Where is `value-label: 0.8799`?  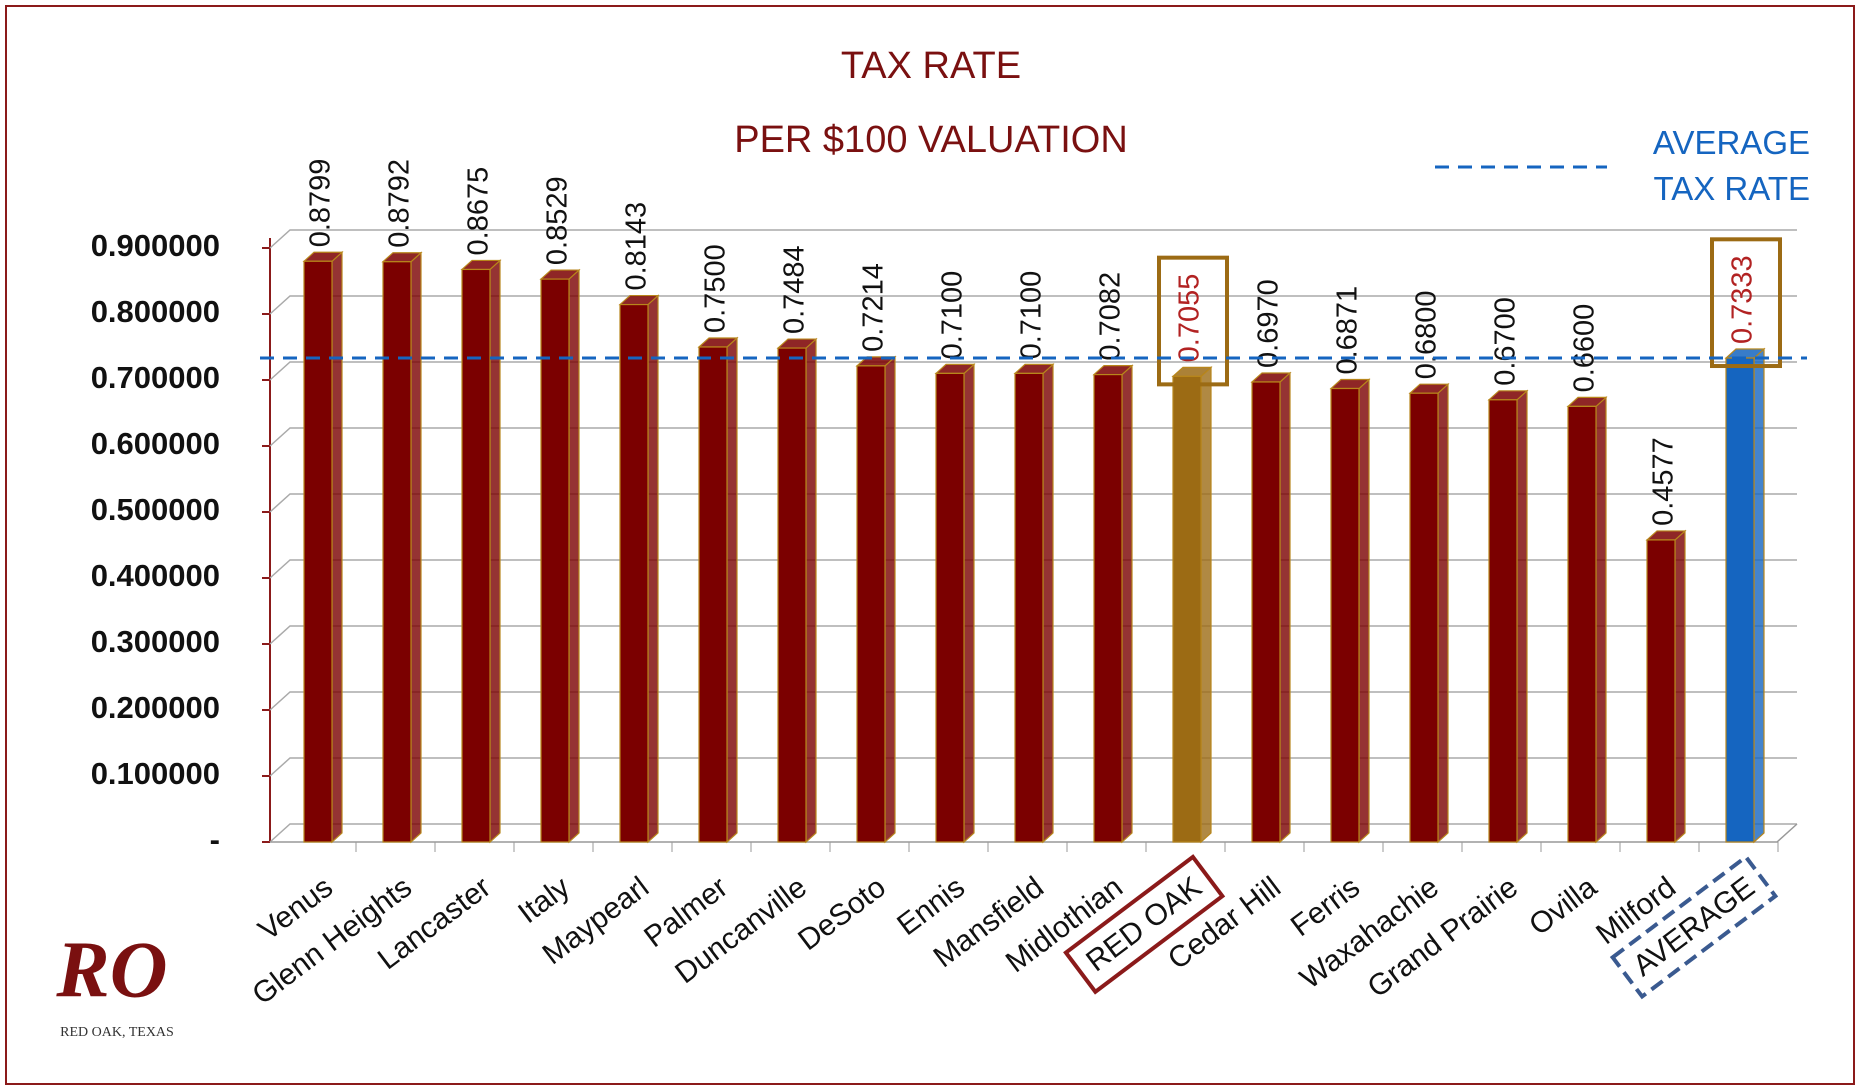
value-label: 0.8799 is located at coordinates (321, 203).